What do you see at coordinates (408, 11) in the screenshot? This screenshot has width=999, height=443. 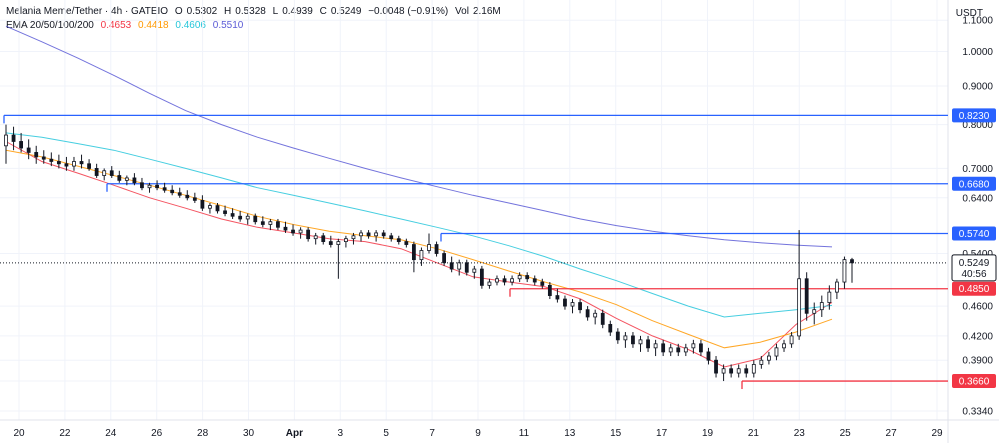 I see `change-value: −0.0048 (−0.91%)` at bounding box center [408, 11].